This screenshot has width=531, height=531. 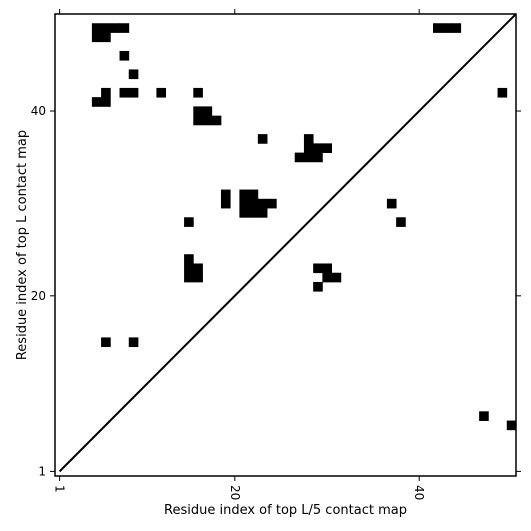 I want to click on y-tick-label: 40, so click(x=38, y=111).